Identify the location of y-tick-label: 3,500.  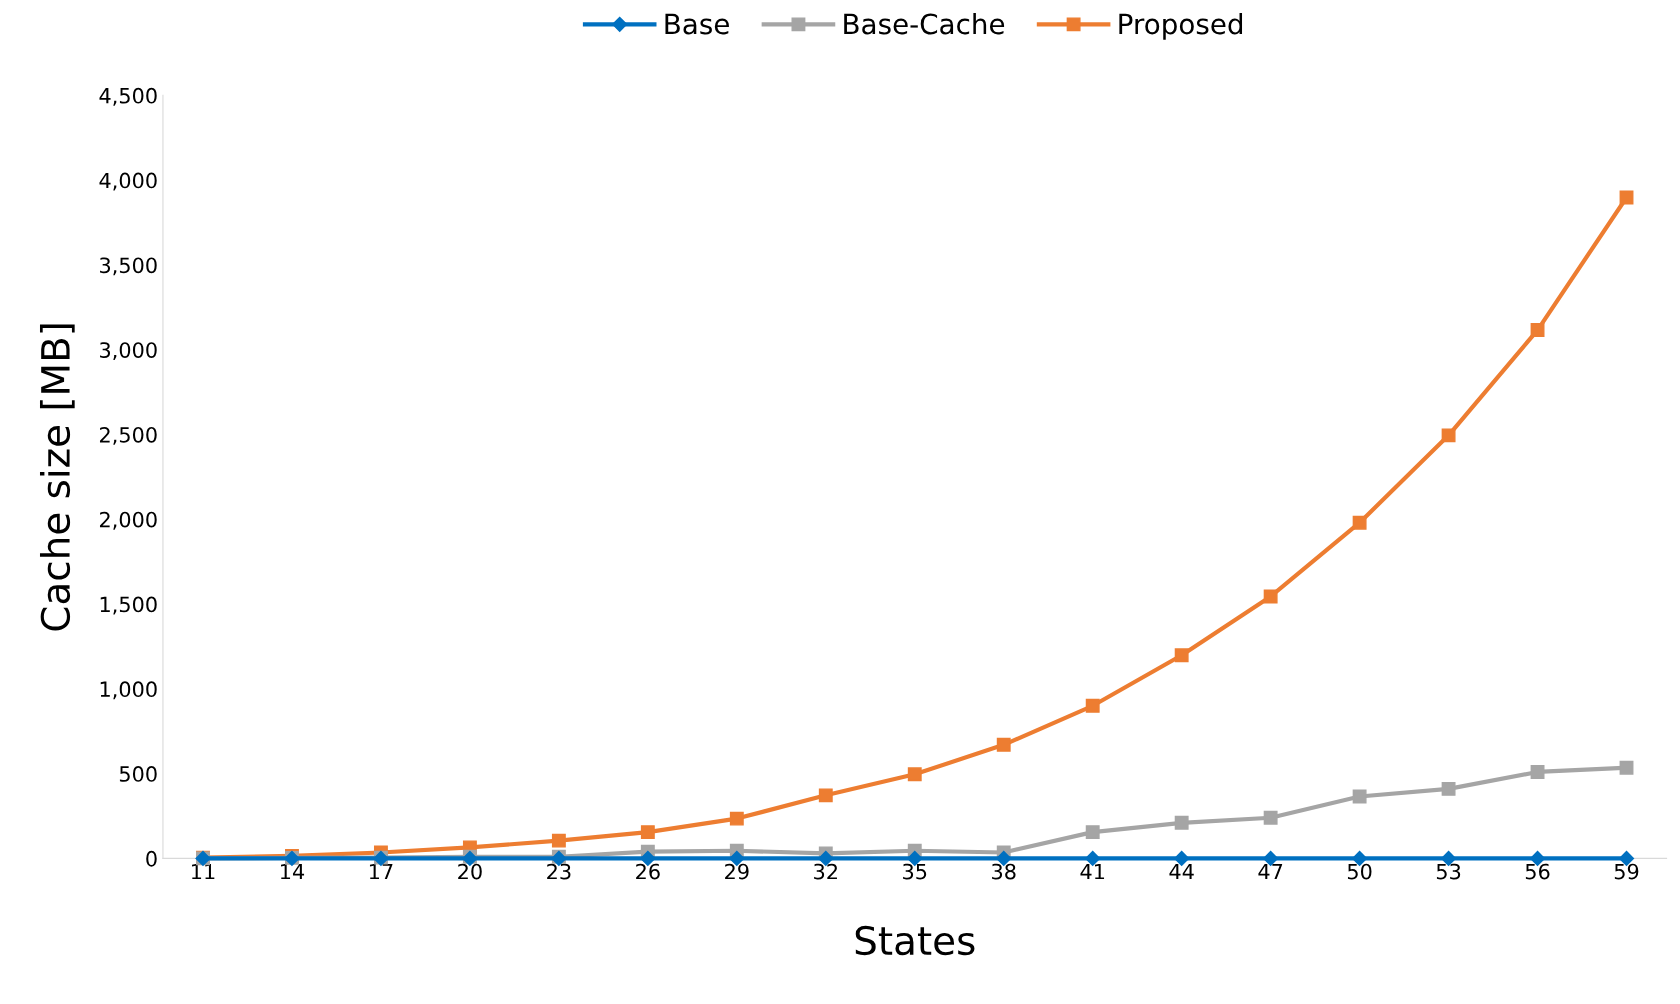
(128, 266).